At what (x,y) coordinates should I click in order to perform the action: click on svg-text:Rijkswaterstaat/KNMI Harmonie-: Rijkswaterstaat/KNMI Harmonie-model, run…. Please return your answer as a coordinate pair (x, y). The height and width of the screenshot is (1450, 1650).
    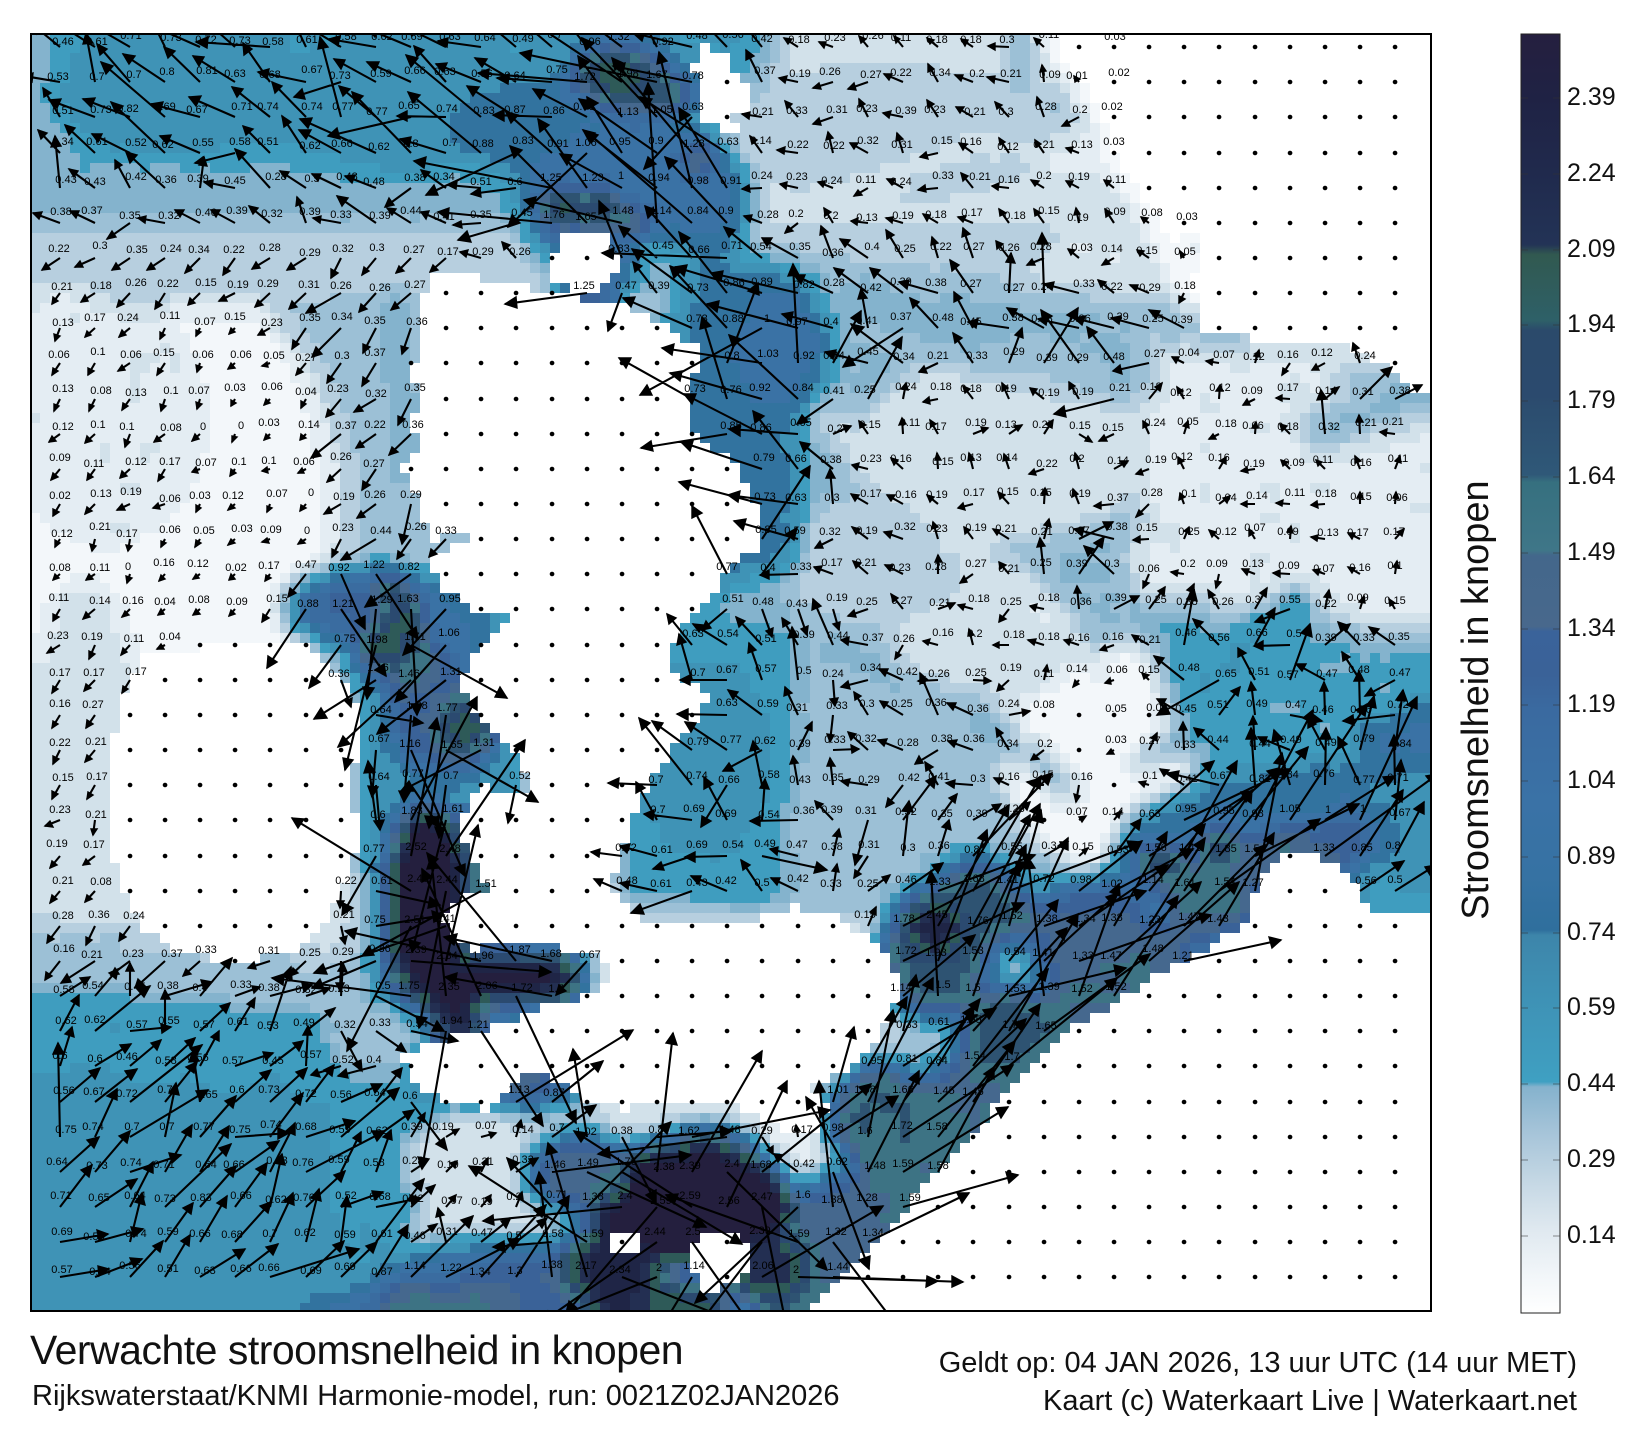
    Looking at the image, I should click on (436, 1396).